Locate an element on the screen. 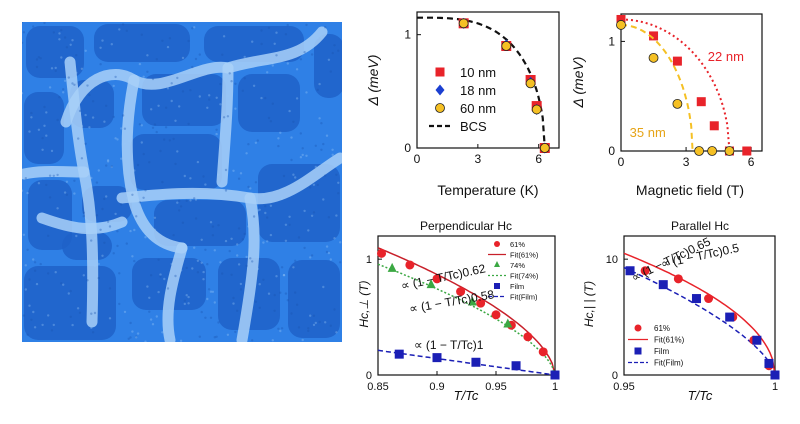 Image resolution: width=800 pixels, height=424 pixels. y-tick-label: 0 is located at coordinates (615, 376).